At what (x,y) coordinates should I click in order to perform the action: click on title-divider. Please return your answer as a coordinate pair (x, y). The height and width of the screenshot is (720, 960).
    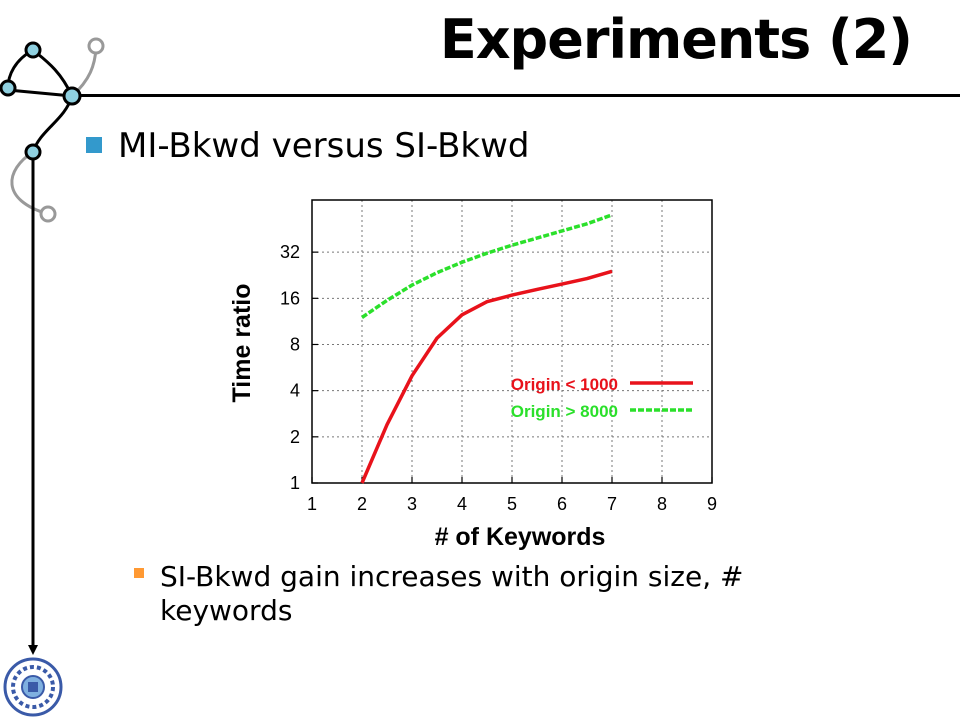
    Looking at the image, I should click on (520, 95).